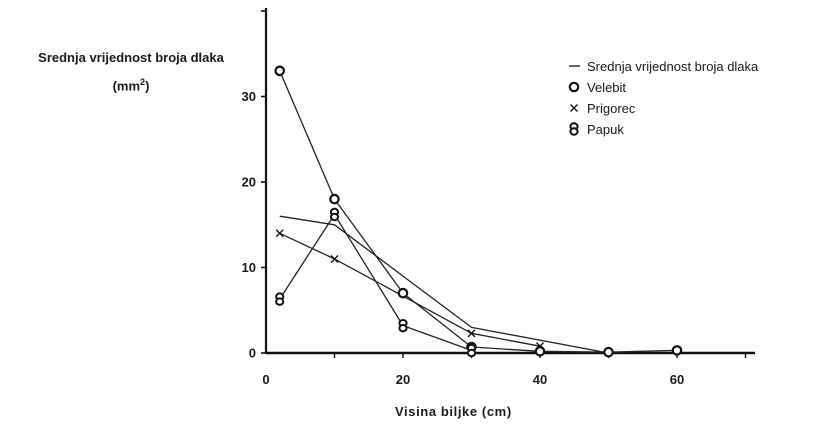 Image resolution: width=835 pixels, height=431 pixels. What do you see at coordinates (143, 82) in the screenshot?
I see `y-axis-unit-sup: 2` at bounding box center [143, 82].